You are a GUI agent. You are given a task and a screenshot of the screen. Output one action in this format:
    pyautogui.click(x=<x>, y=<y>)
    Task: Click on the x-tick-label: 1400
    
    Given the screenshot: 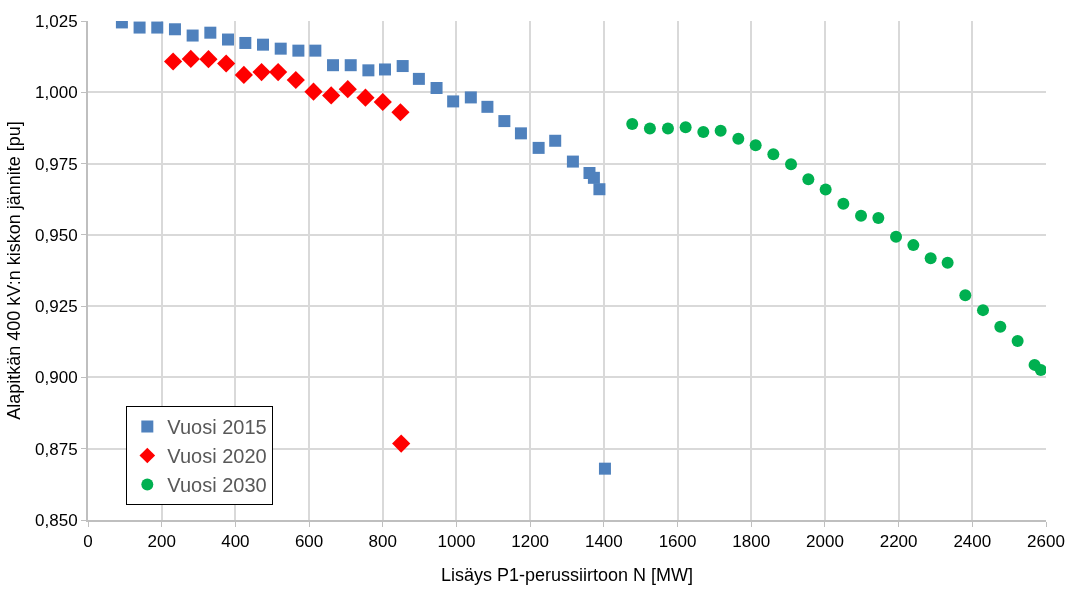 What is the action you would take?
    pyautogui.click(x=603, y=542)
    